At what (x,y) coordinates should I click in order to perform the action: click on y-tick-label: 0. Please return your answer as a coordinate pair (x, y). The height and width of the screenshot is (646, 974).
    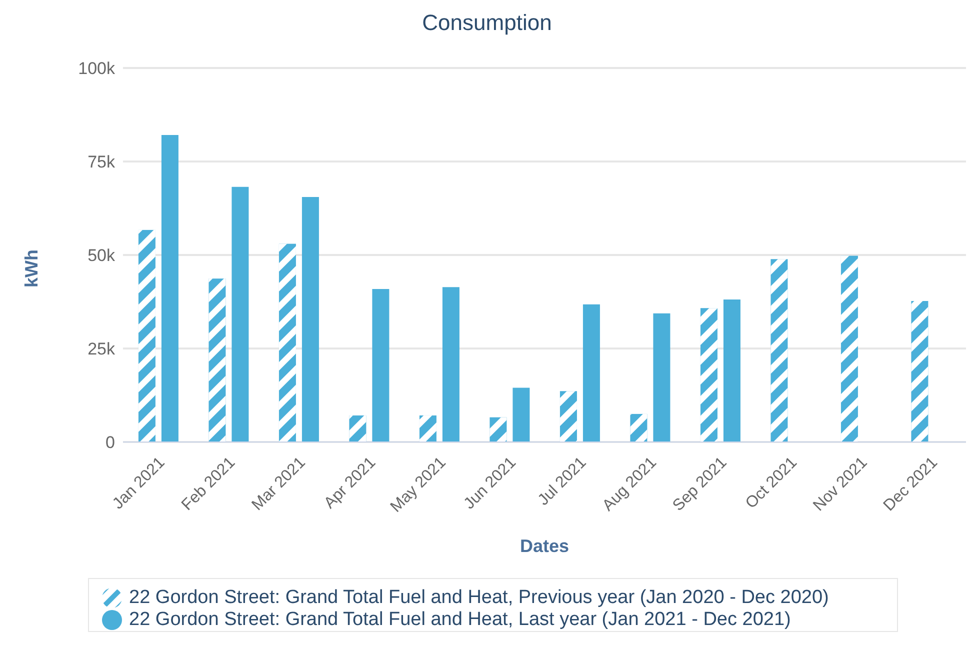
    Looking at the image, I should click on (110, 442).